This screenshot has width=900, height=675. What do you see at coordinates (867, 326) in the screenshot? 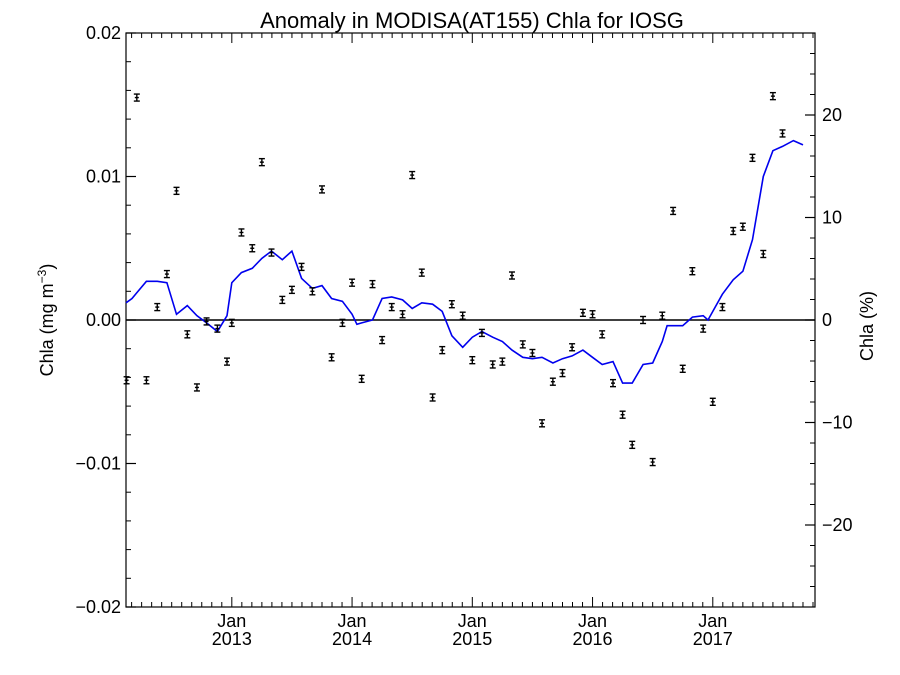
I see `y2-axis-title: Chla (%)` at bounding box center [867, 326].